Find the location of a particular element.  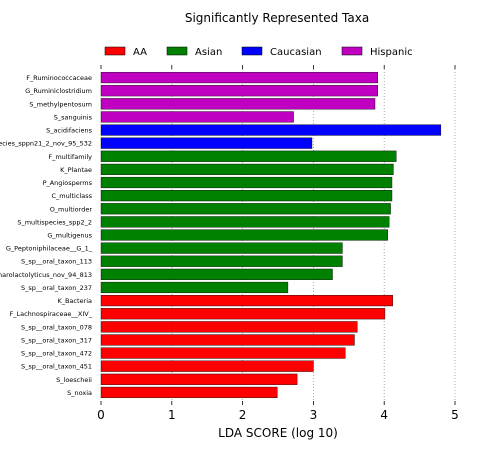

legend: AA Asian Caucasian Hispanic is located at coordinates (258, 52).